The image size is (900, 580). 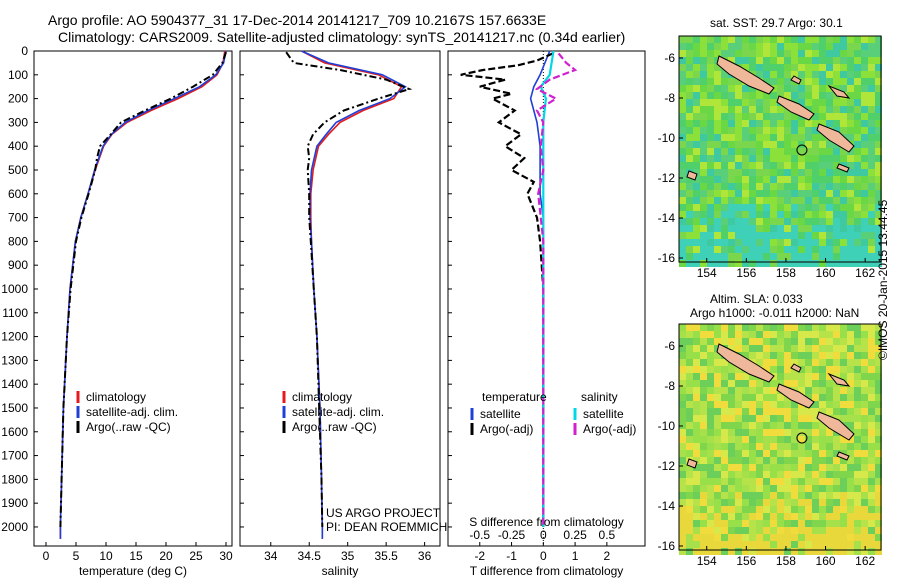 I want to click on map-sla: 154 156 158 160 162-6-8-10-12-14-16, so click(x=770, y=445).